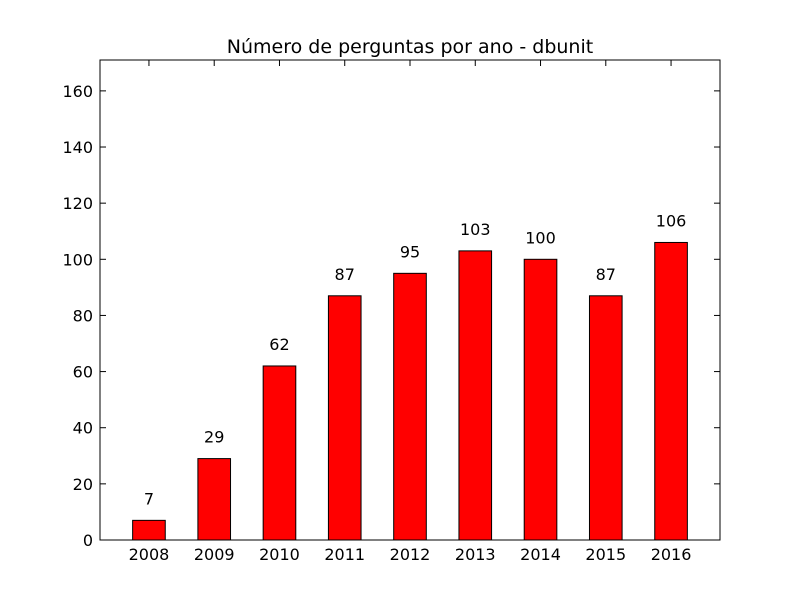 The height and width of the screenshot is (600, 800). What do you see at coordinates (149, 554) in the screenshot?
I see `x-tick-label: 2008` at bounding box center [149, 554].